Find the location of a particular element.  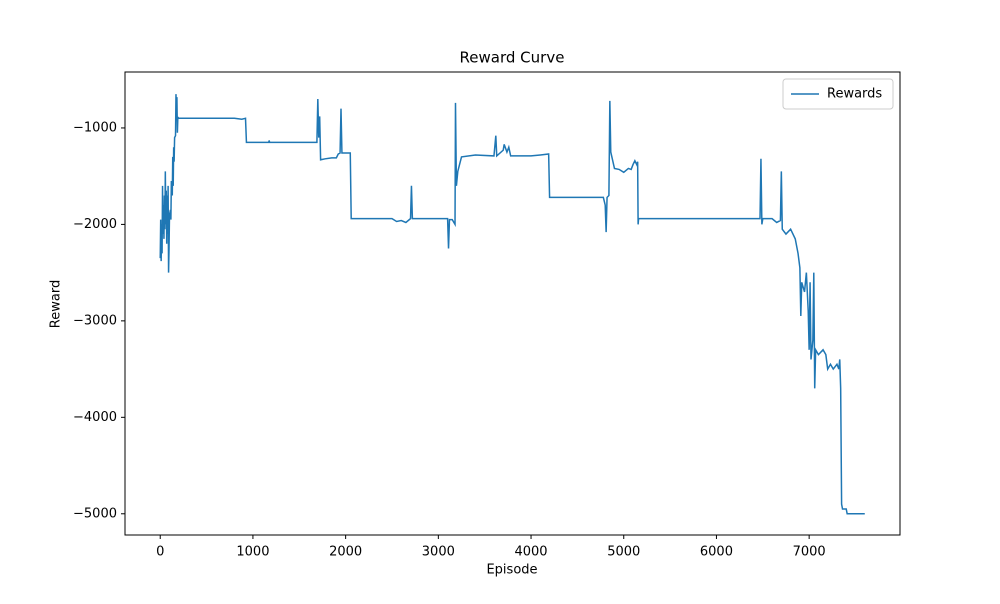

x-tick-label: 7000 is located at coordinates (809, 552).